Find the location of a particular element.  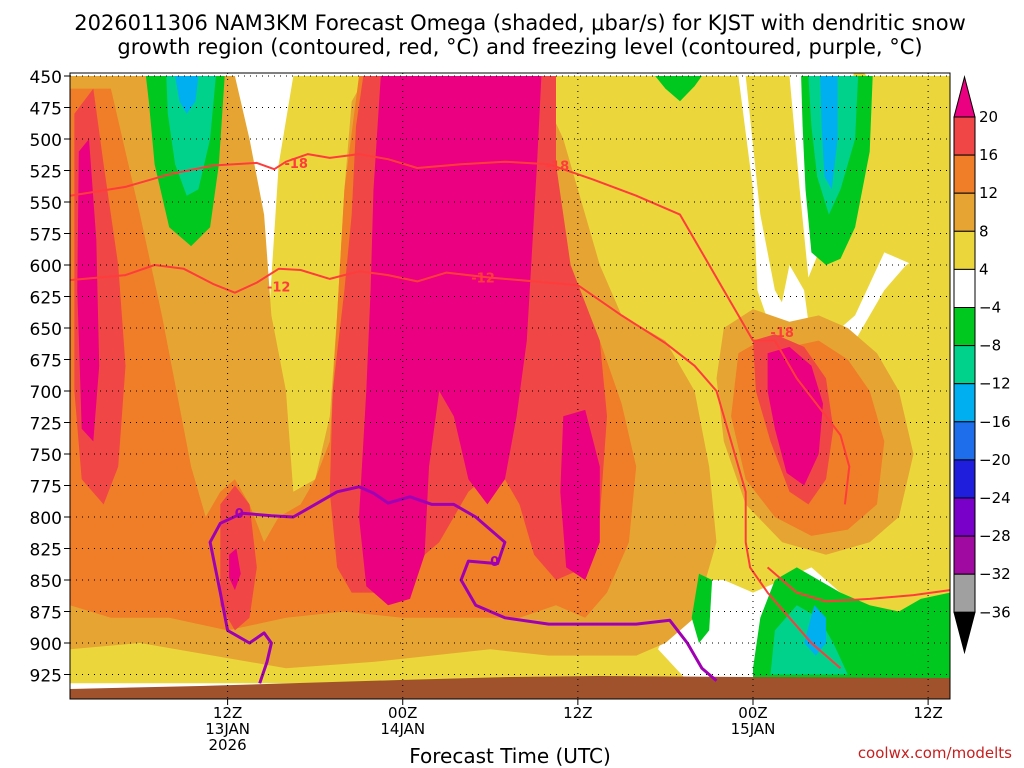

freezing-level-0-line is located at coordinates (463, 584).